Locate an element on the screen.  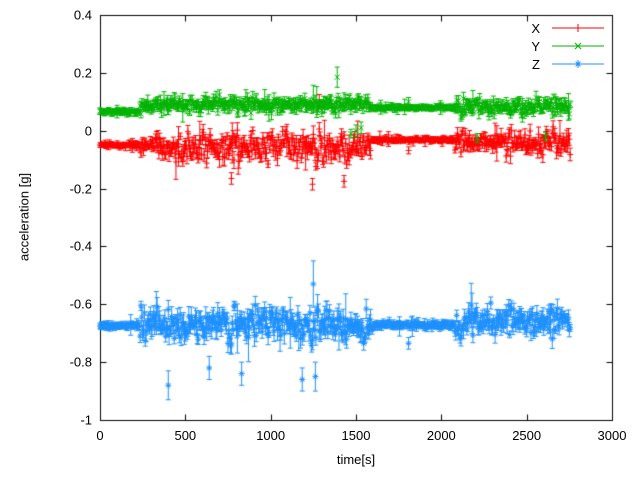
legend-label: Z is located at coordinates (536, 64).